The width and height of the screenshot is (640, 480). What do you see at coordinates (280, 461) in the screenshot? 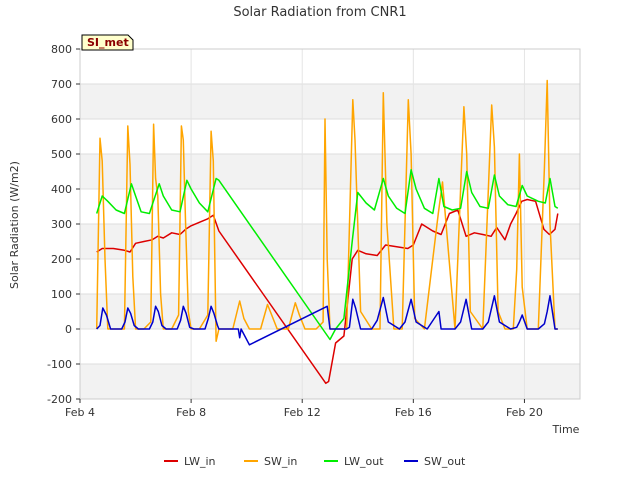
I see `legend-label: SW_in` at bounding box center [280, 461].